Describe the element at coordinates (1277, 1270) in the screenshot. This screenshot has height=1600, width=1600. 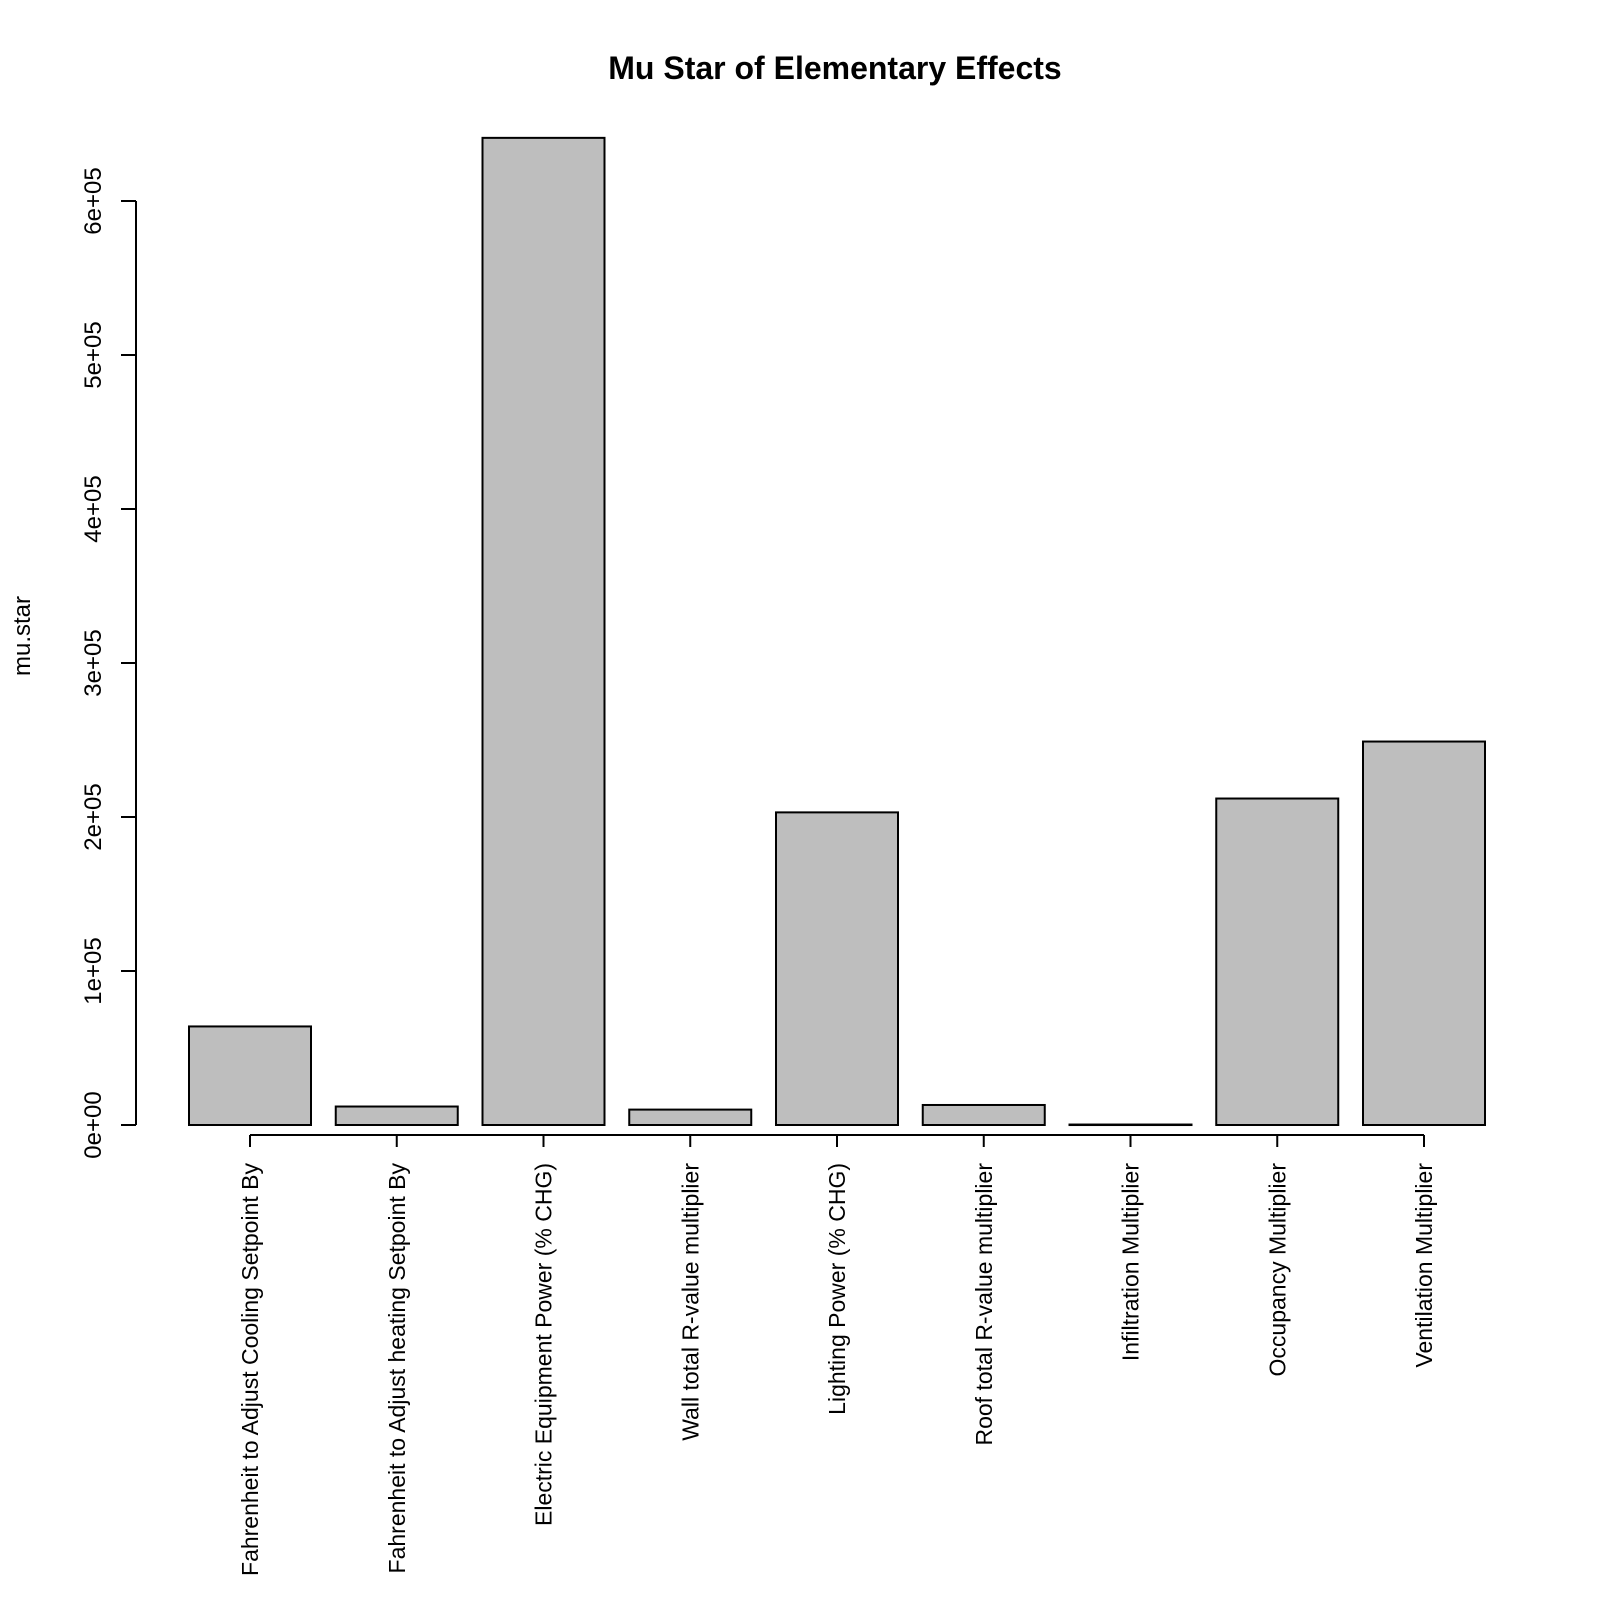
I see `x-tick-label: Occupancy Multiplier` at that location.